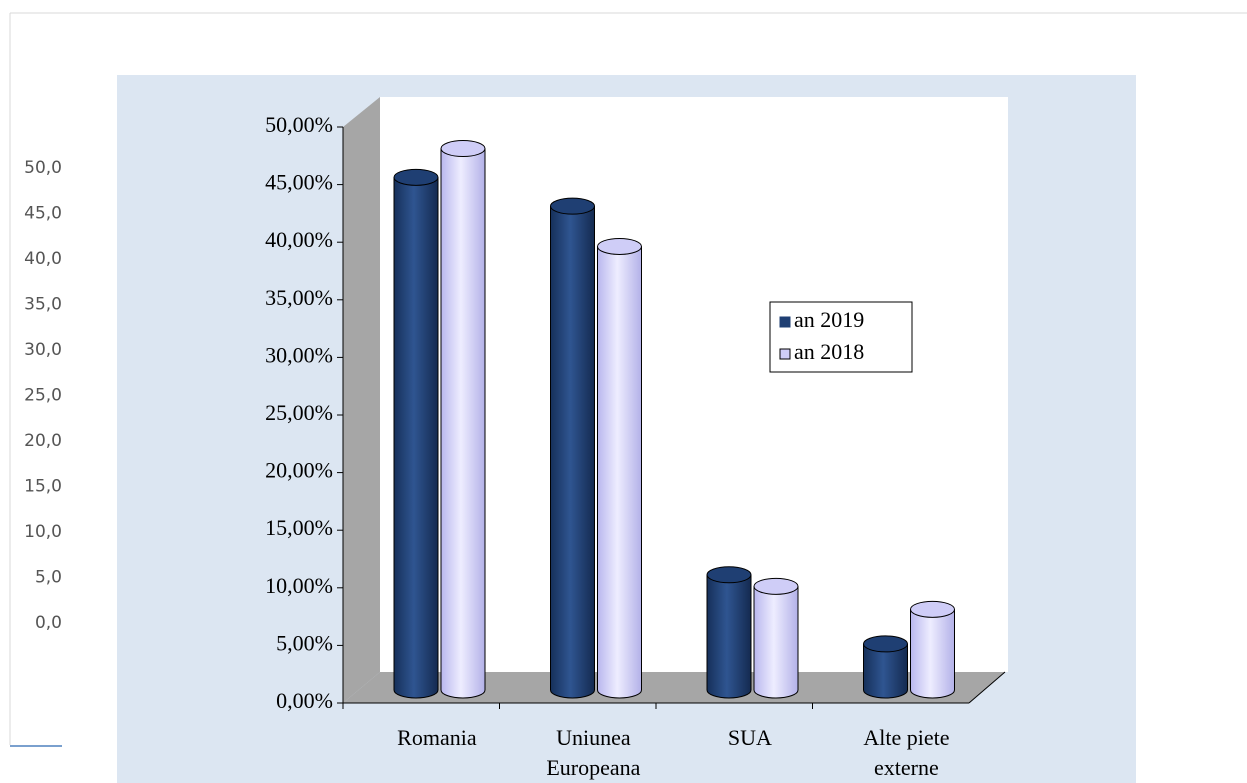 Image resolution: width=1247 pixels, height=783 pixels. I want to click on y-tick-label: 35,00%, so click(299, 297).